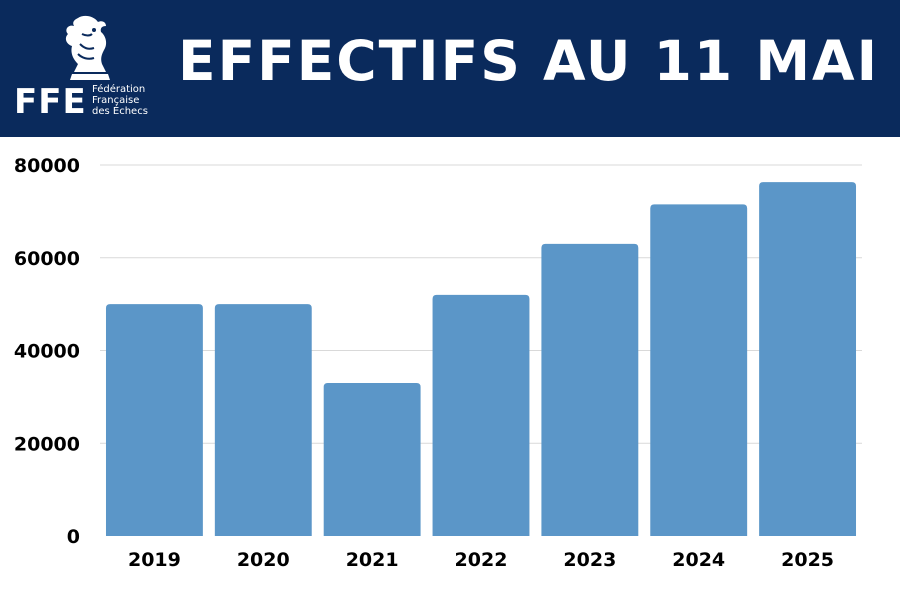 The image size is (900, 602). Describe the element at coordinates (154, 420) in the screenshot. I see `bar-2019` at that location.